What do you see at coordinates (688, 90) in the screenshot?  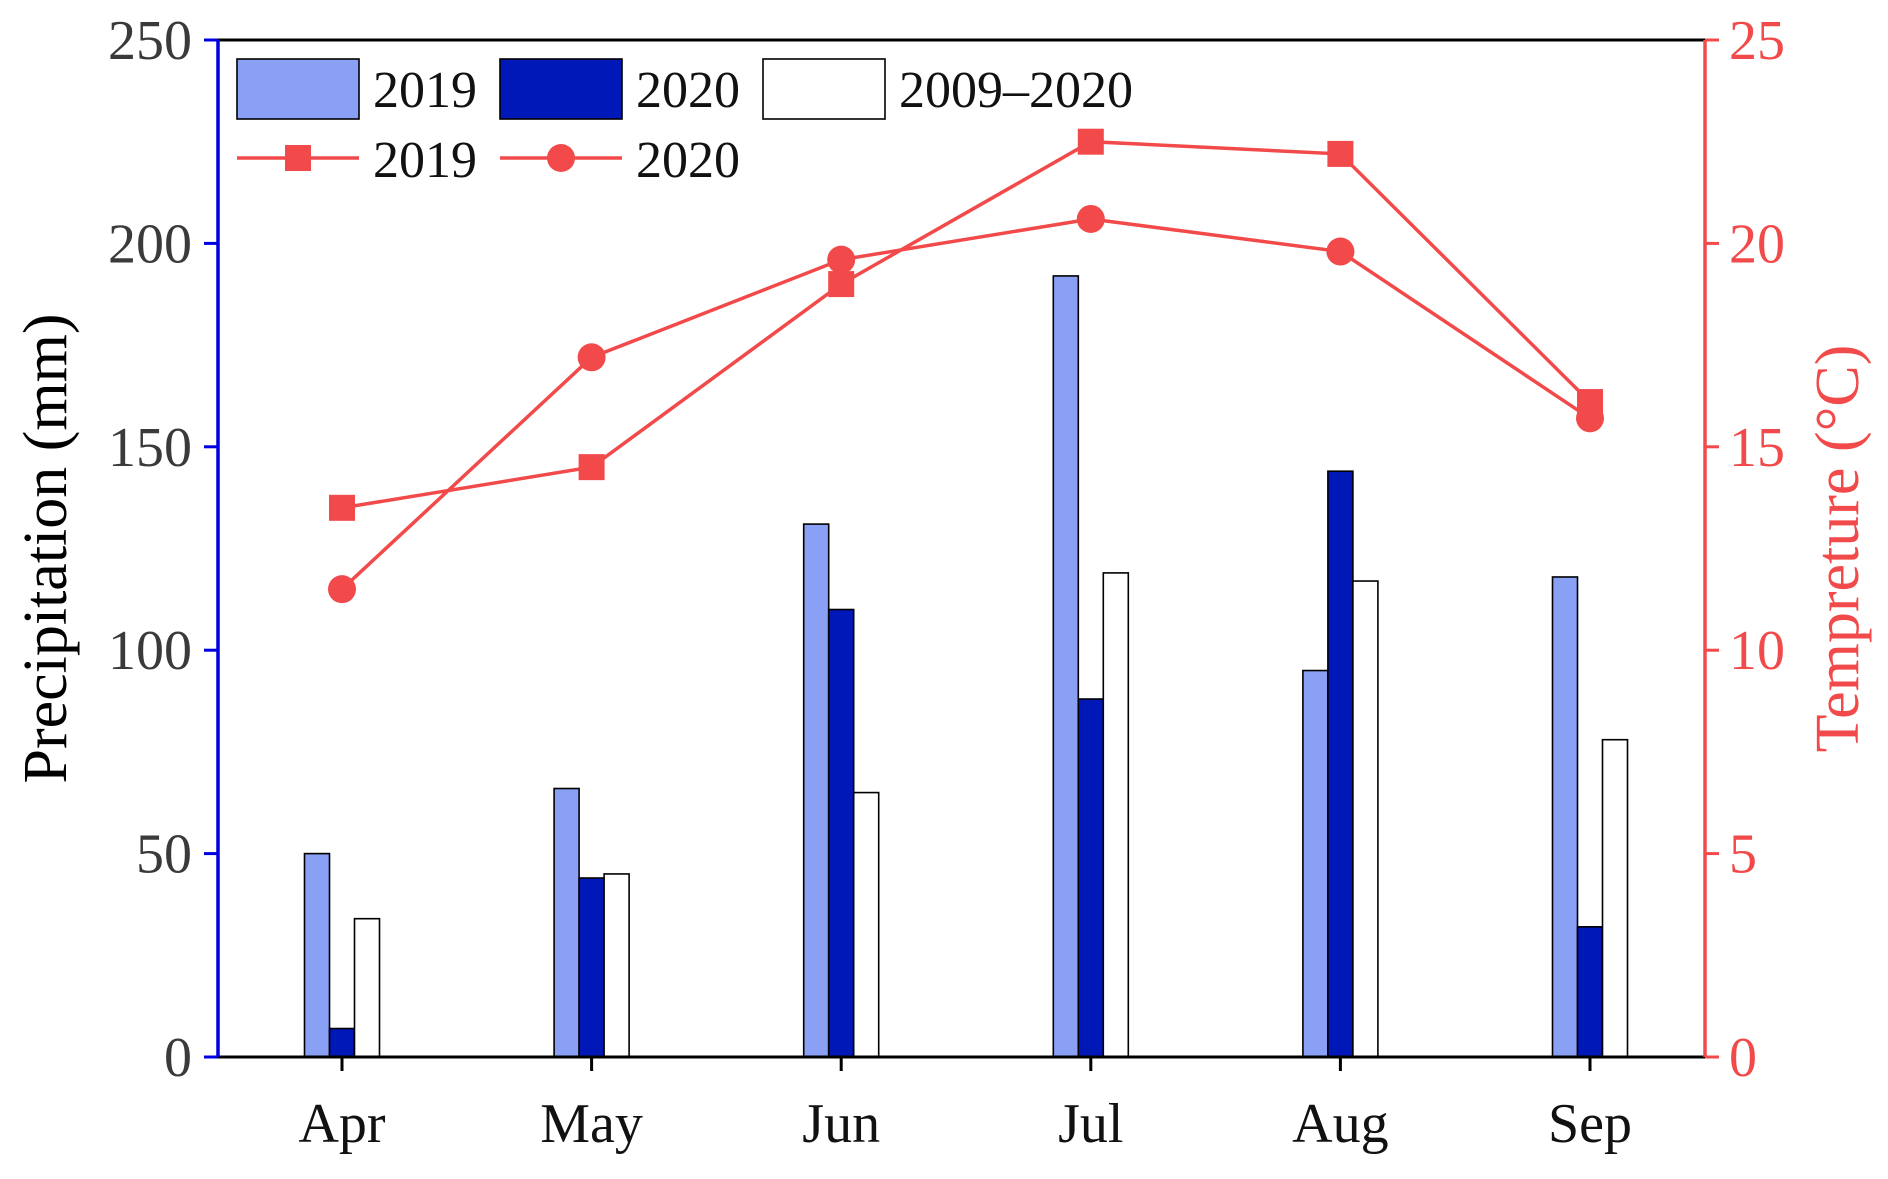 I see `legend-label-bar: 2020` at bounding box center [688, 90].